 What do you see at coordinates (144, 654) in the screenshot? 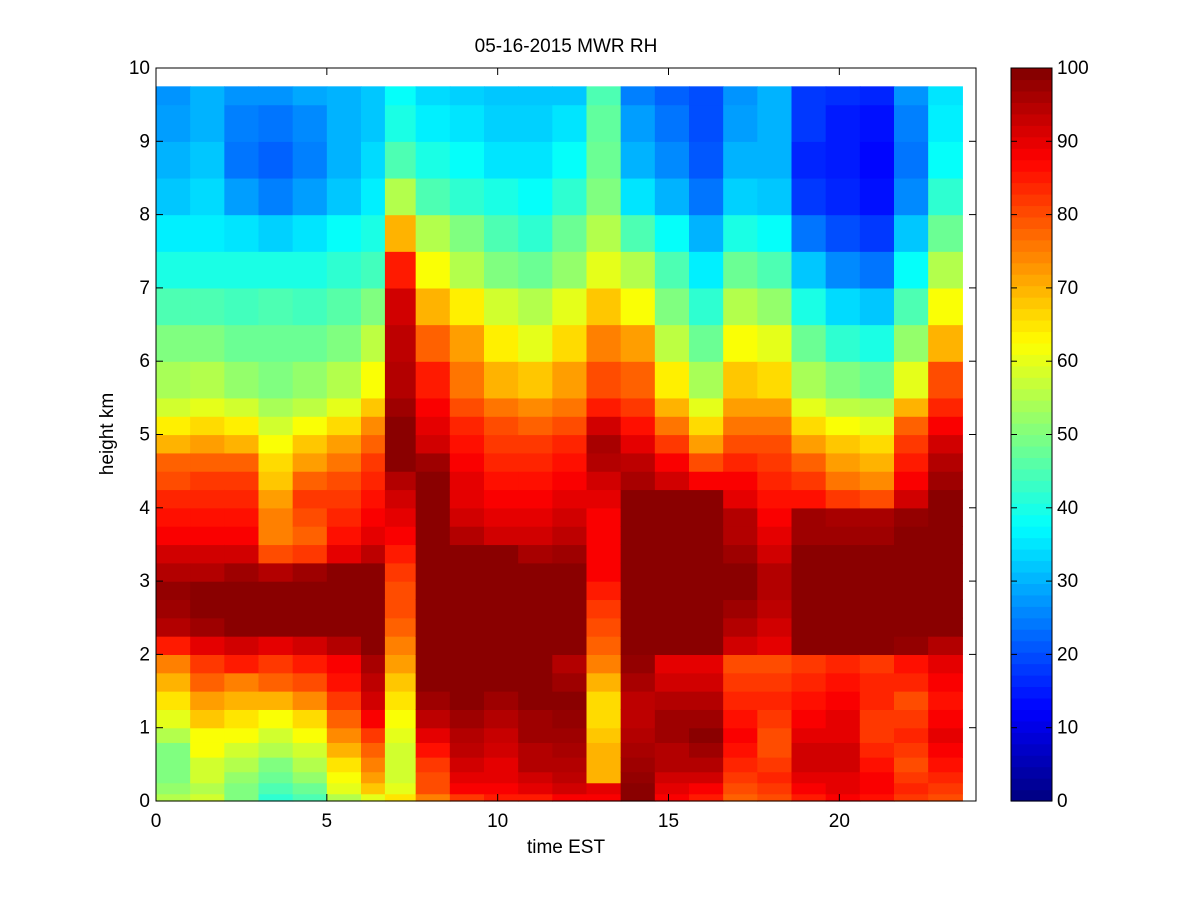
I see `y-tick-label: 2` at bounding box center [144, 654].